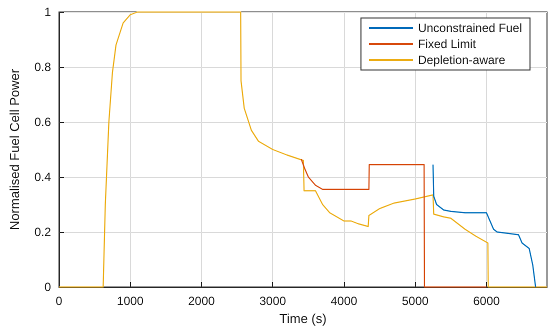 The width and height of the screenshot is (550, 336). Describe the element at coordinates (48, 12) in the screenshot. I see `y-tick-label: 1` at that location.